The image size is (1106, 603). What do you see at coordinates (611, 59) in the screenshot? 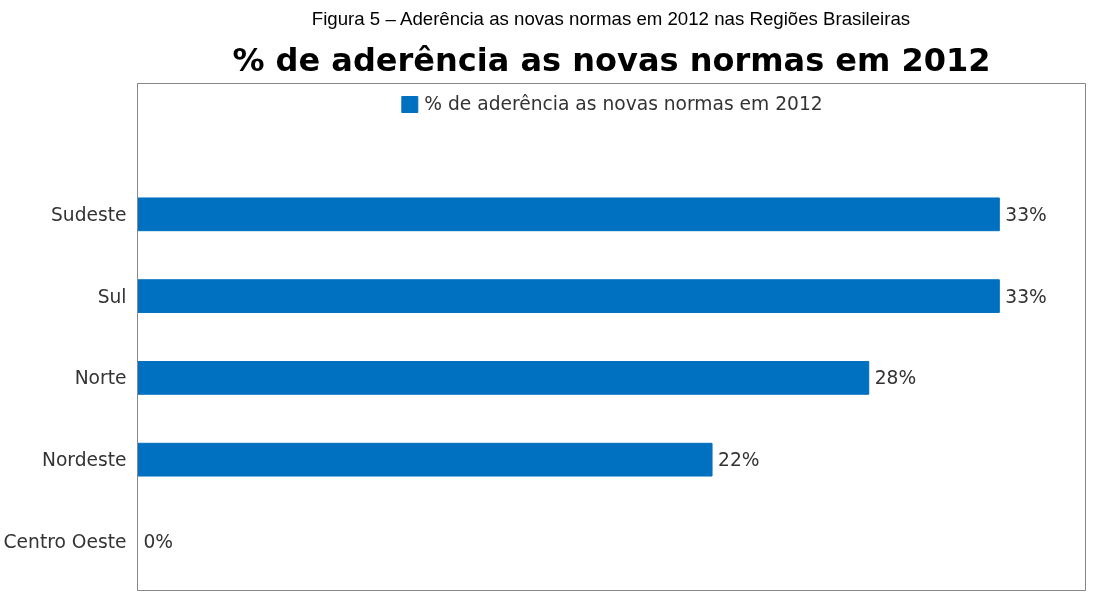
I see `chart-title: % de aderência as novas normas em 2012` at bounding box center [611, 59].